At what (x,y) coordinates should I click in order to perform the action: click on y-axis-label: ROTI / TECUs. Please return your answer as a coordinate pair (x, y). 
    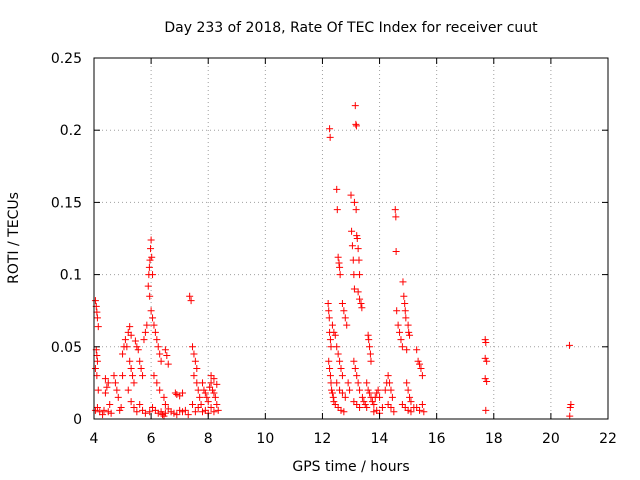
    Looking at the image, I should click on (14, 238).